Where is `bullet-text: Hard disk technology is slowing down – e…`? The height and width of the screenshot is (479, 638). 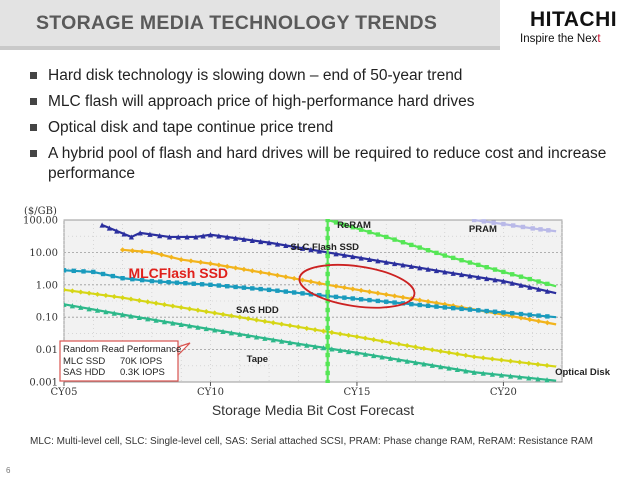 bullet-text: Hard disk technology is slowing down – e… is located at coordinates (255, 75).